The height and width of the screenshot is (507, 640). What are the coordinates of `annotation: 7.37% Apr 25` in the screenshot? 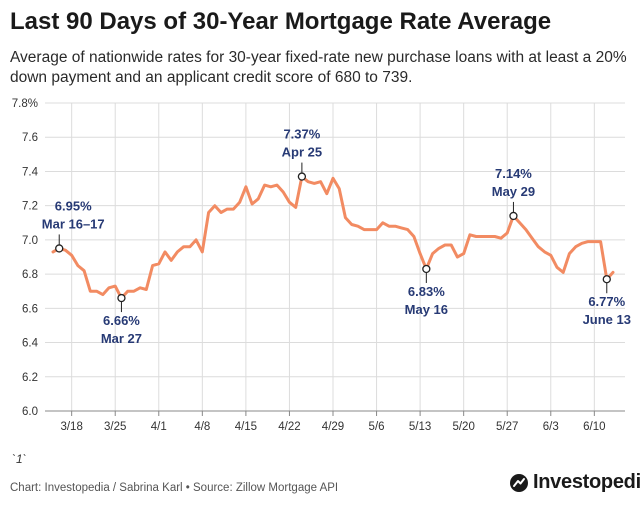 It's located at (302, 154).